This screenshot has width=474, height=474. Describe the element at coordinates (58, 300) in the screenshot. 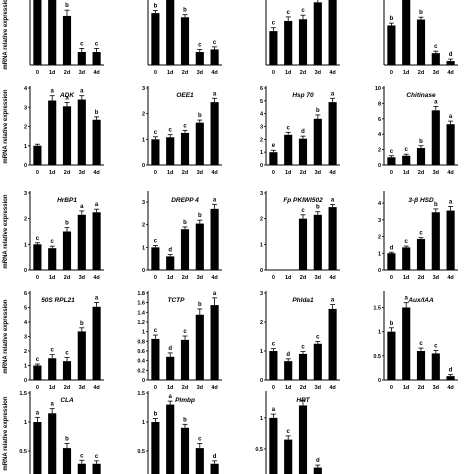

I see `chart-title: 50S RPL21` at that location.